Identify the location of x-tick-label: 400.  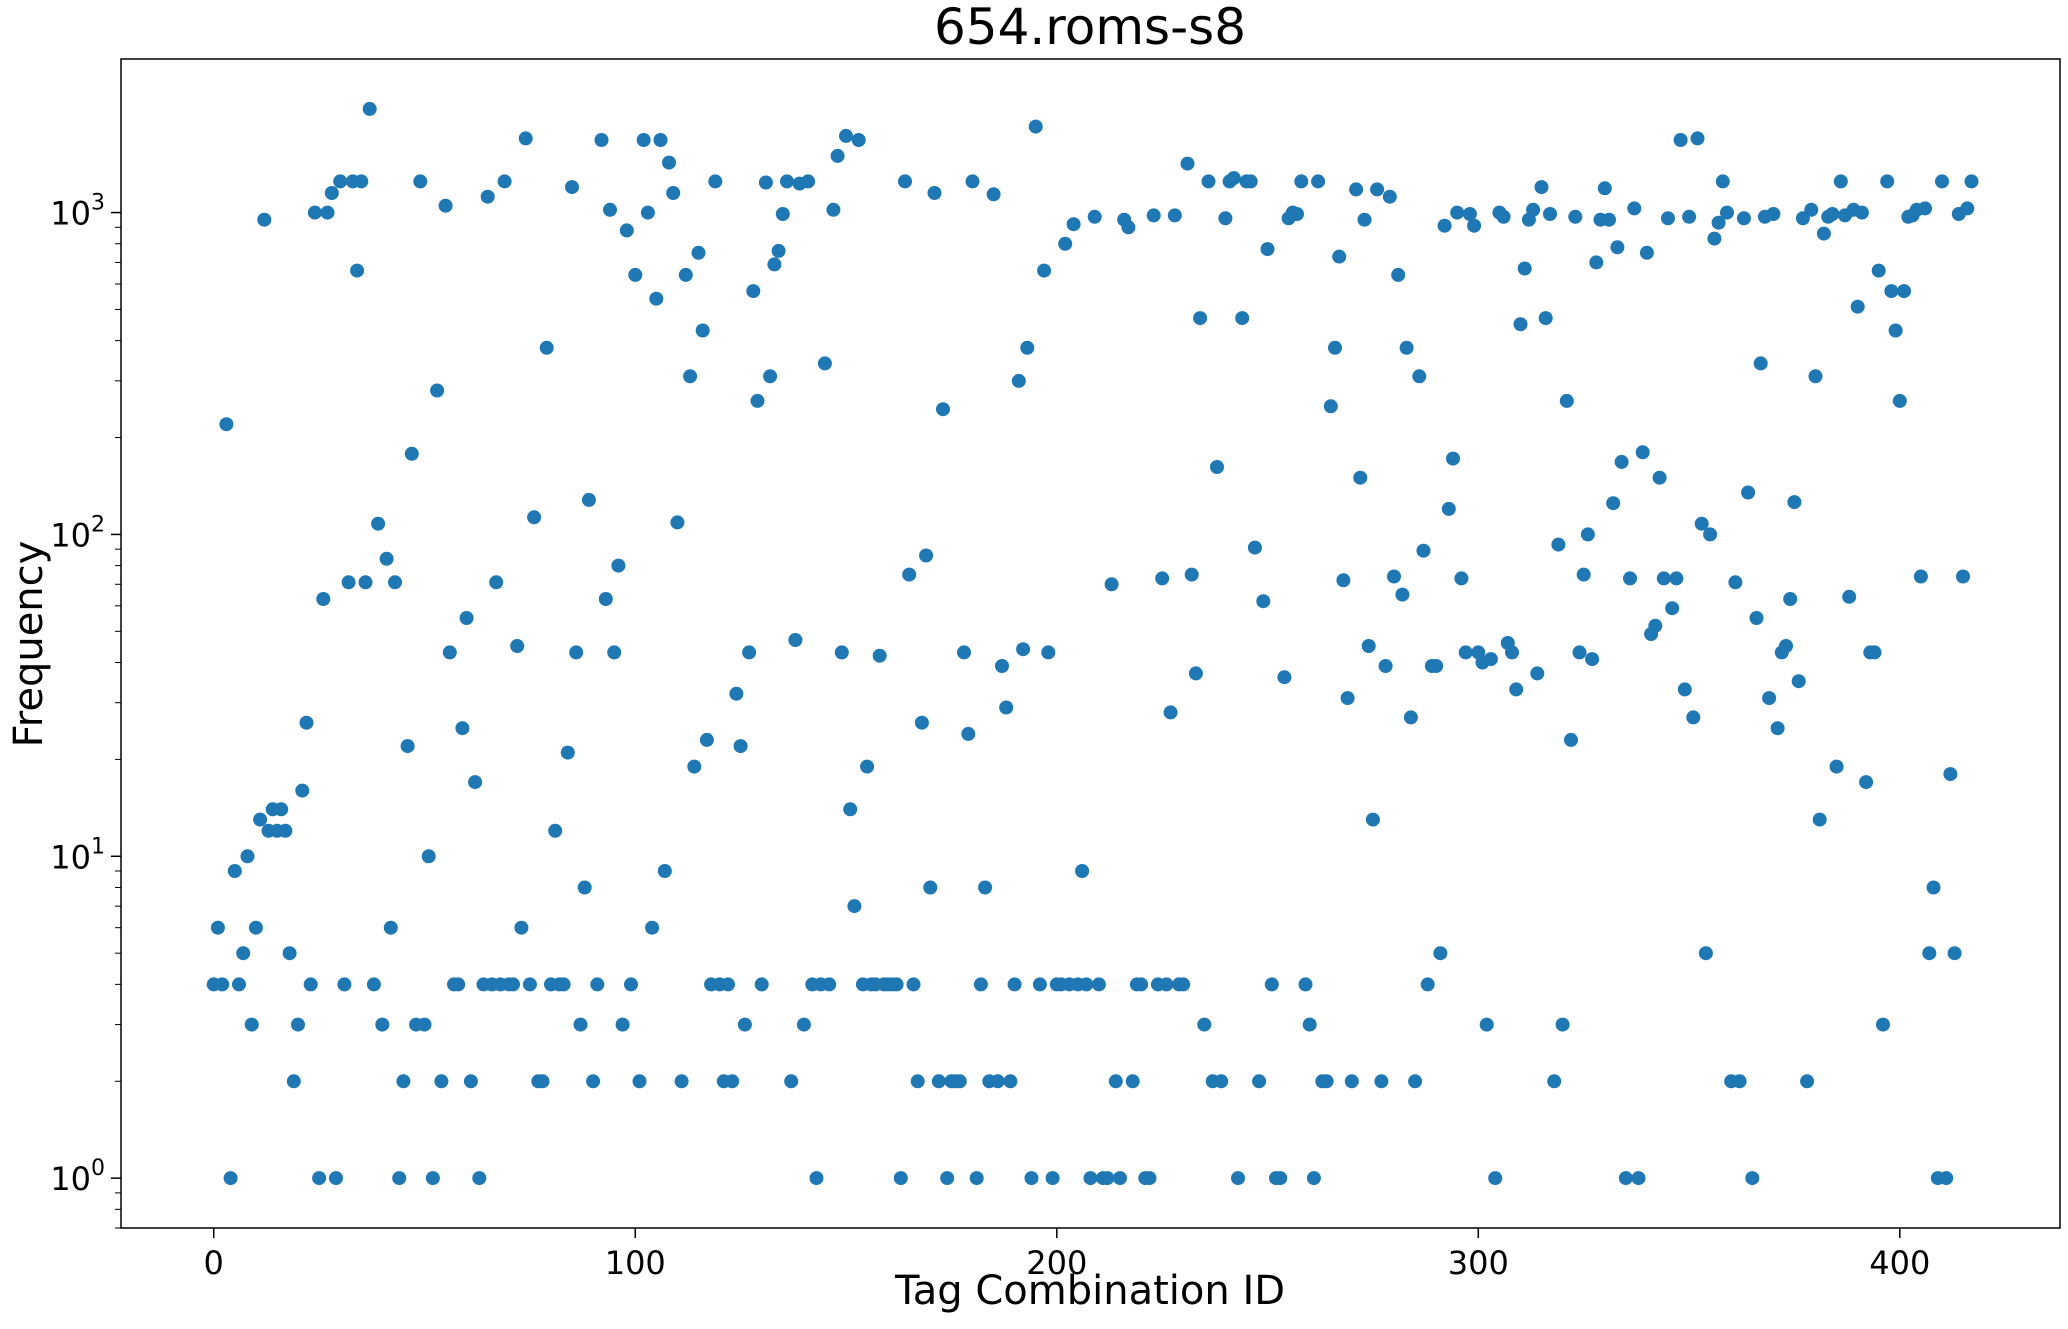
(1899, 1263).